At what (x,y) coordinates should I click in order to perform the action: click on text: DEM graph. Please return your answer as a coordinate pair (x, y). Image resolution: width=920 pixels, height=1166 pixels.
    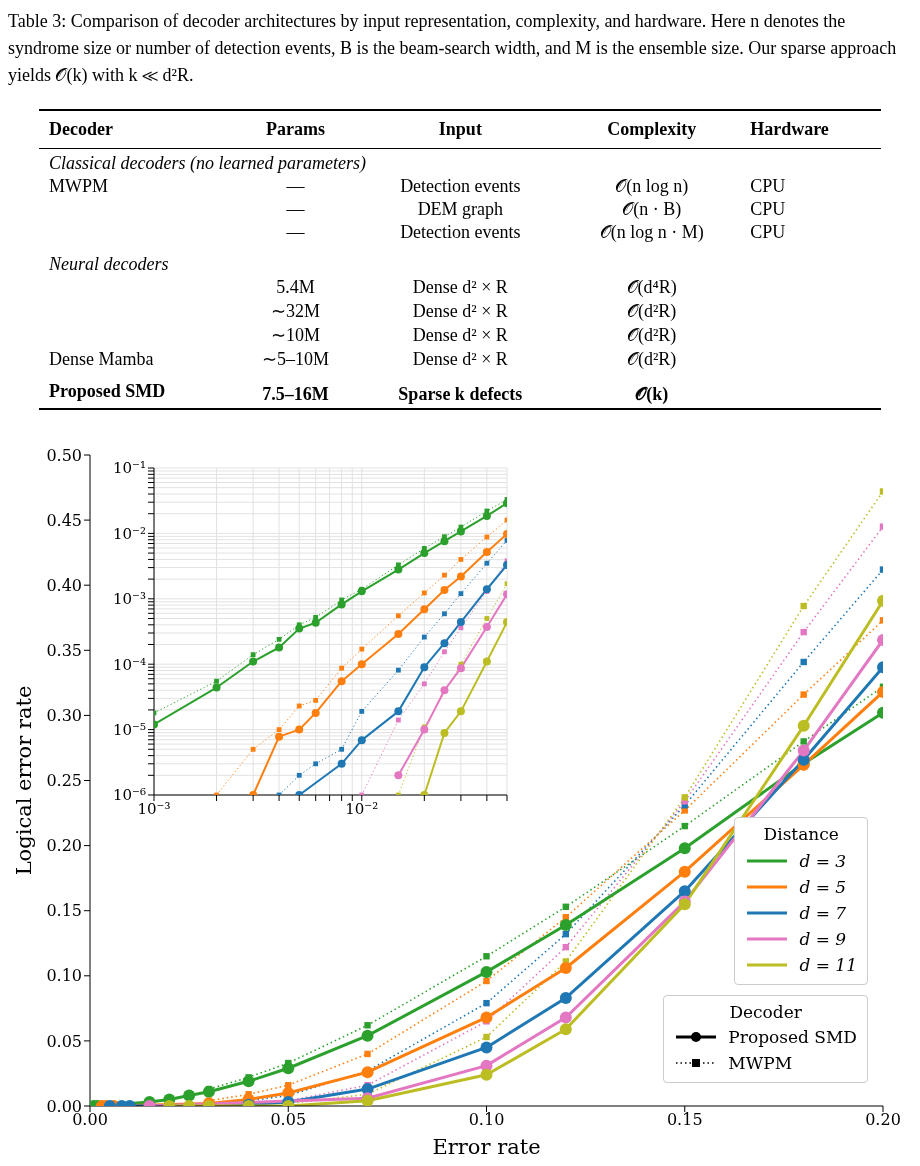
    Looking at the image, I should click on (460, 209).